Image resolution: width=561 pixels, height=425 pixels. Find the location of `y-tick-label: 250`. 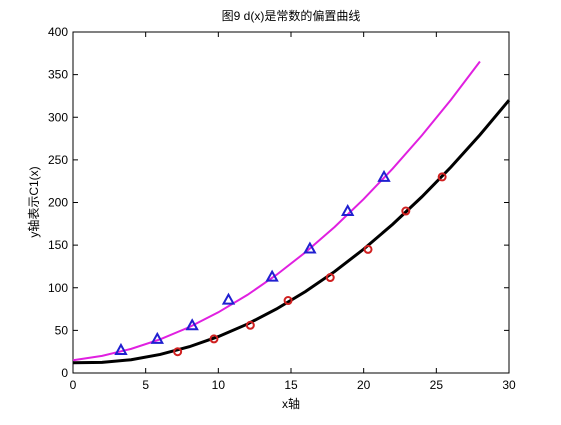

y-tick-label: 250 is located at coordinates (58, 160).